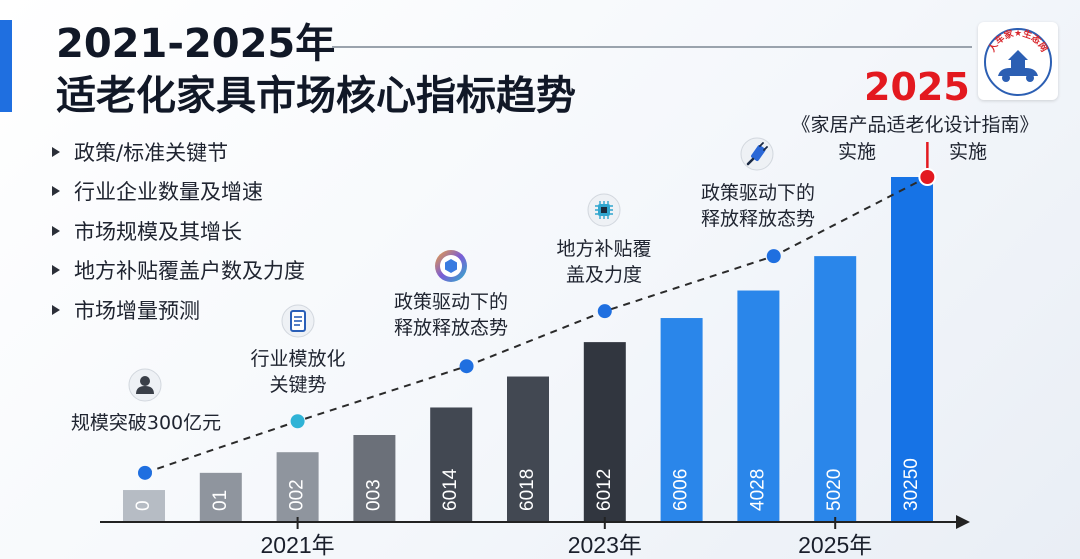 Image resolution: width=1080 pixels, height=559 pixels. What do you see at coordinates (911, 484) in the screenshot?
I see `bar-value-label: 30250` at bounding box center [911, 484].